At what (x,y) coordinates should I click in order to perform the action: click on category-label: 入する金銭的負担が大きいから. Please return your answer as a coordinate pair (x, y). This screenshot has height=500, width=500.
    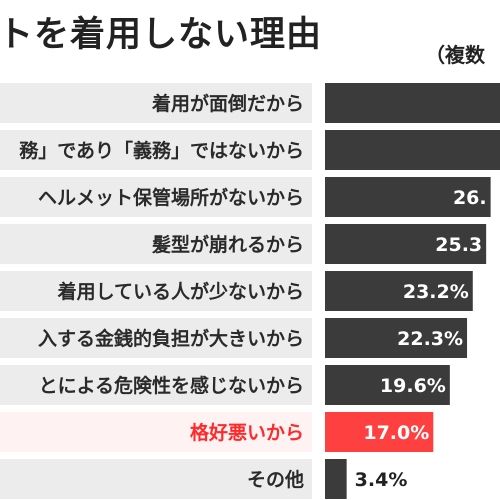
    Looking at the image, I should click on (171, 338).